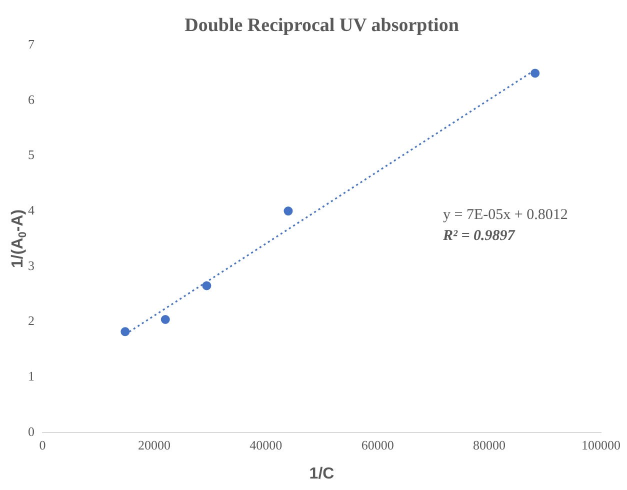  What do you see at coordinates (31, 320) in the screenshot?
I see `y-tick-label: 2` at bounding box center [31, 320].